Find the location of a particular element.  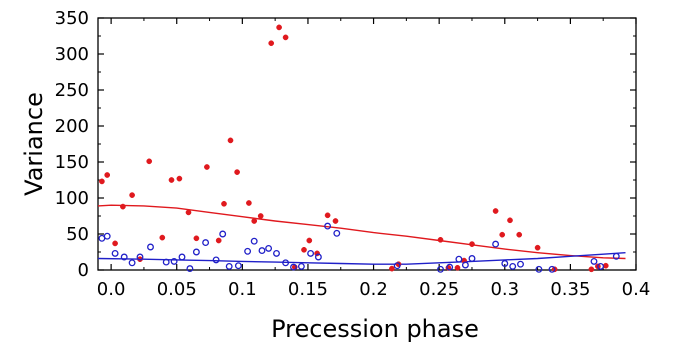

x-tick-label: 0.3 is located at coordinates (504, 289).